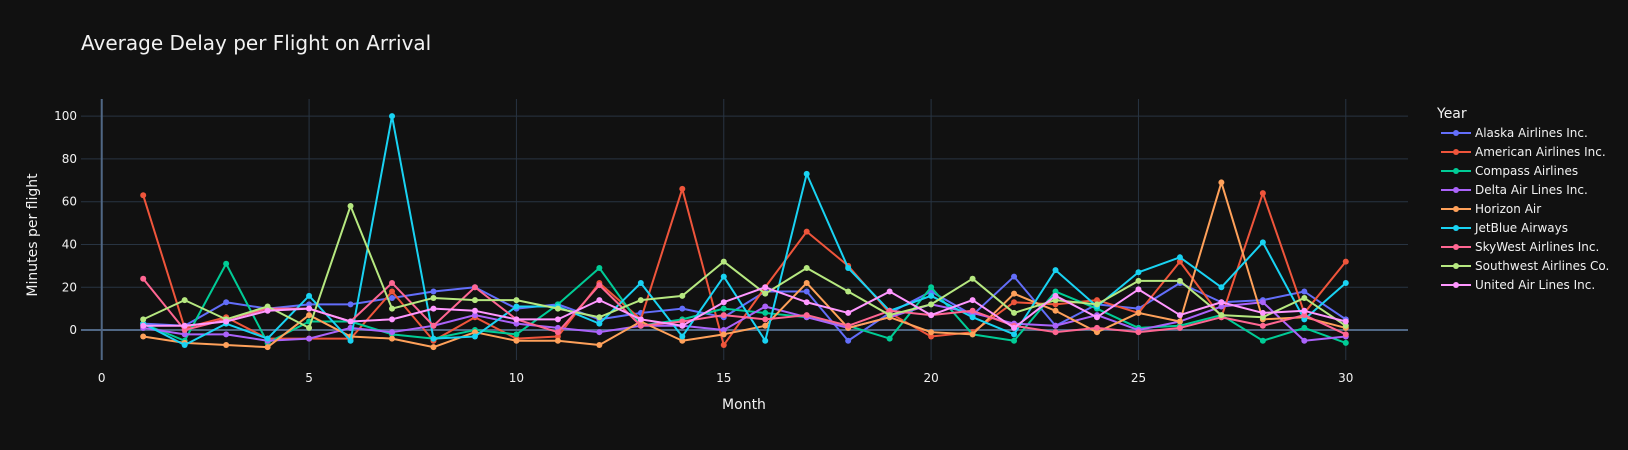 This screenshot has width=1628, height=450. I want to click on legend-label: Southwest Airlines Co., so click(1542, 266).